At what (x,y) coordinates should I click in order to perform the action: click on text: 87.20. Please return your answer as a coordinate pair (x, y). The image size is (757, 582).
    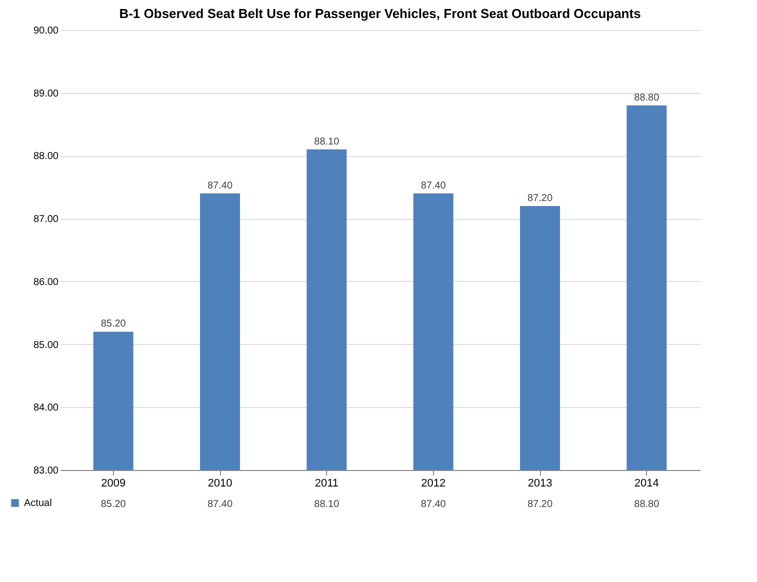
    Looking at the image, I should click on (540, 198).